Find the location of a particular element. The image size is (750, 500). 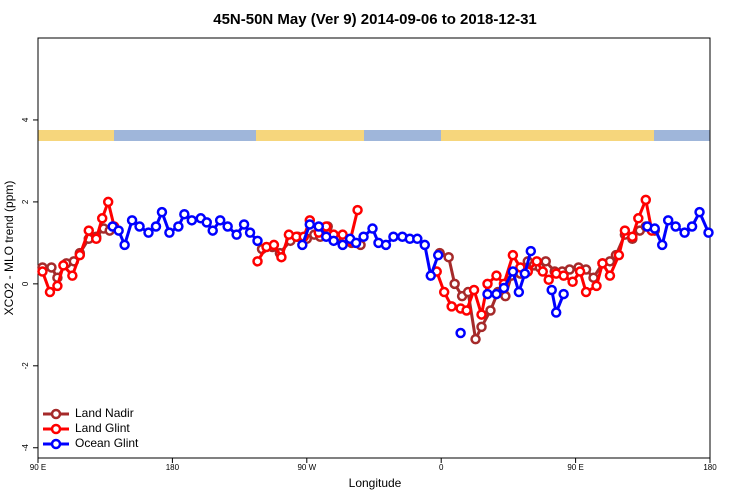

ocean-band is located at coordinates (374, 135).